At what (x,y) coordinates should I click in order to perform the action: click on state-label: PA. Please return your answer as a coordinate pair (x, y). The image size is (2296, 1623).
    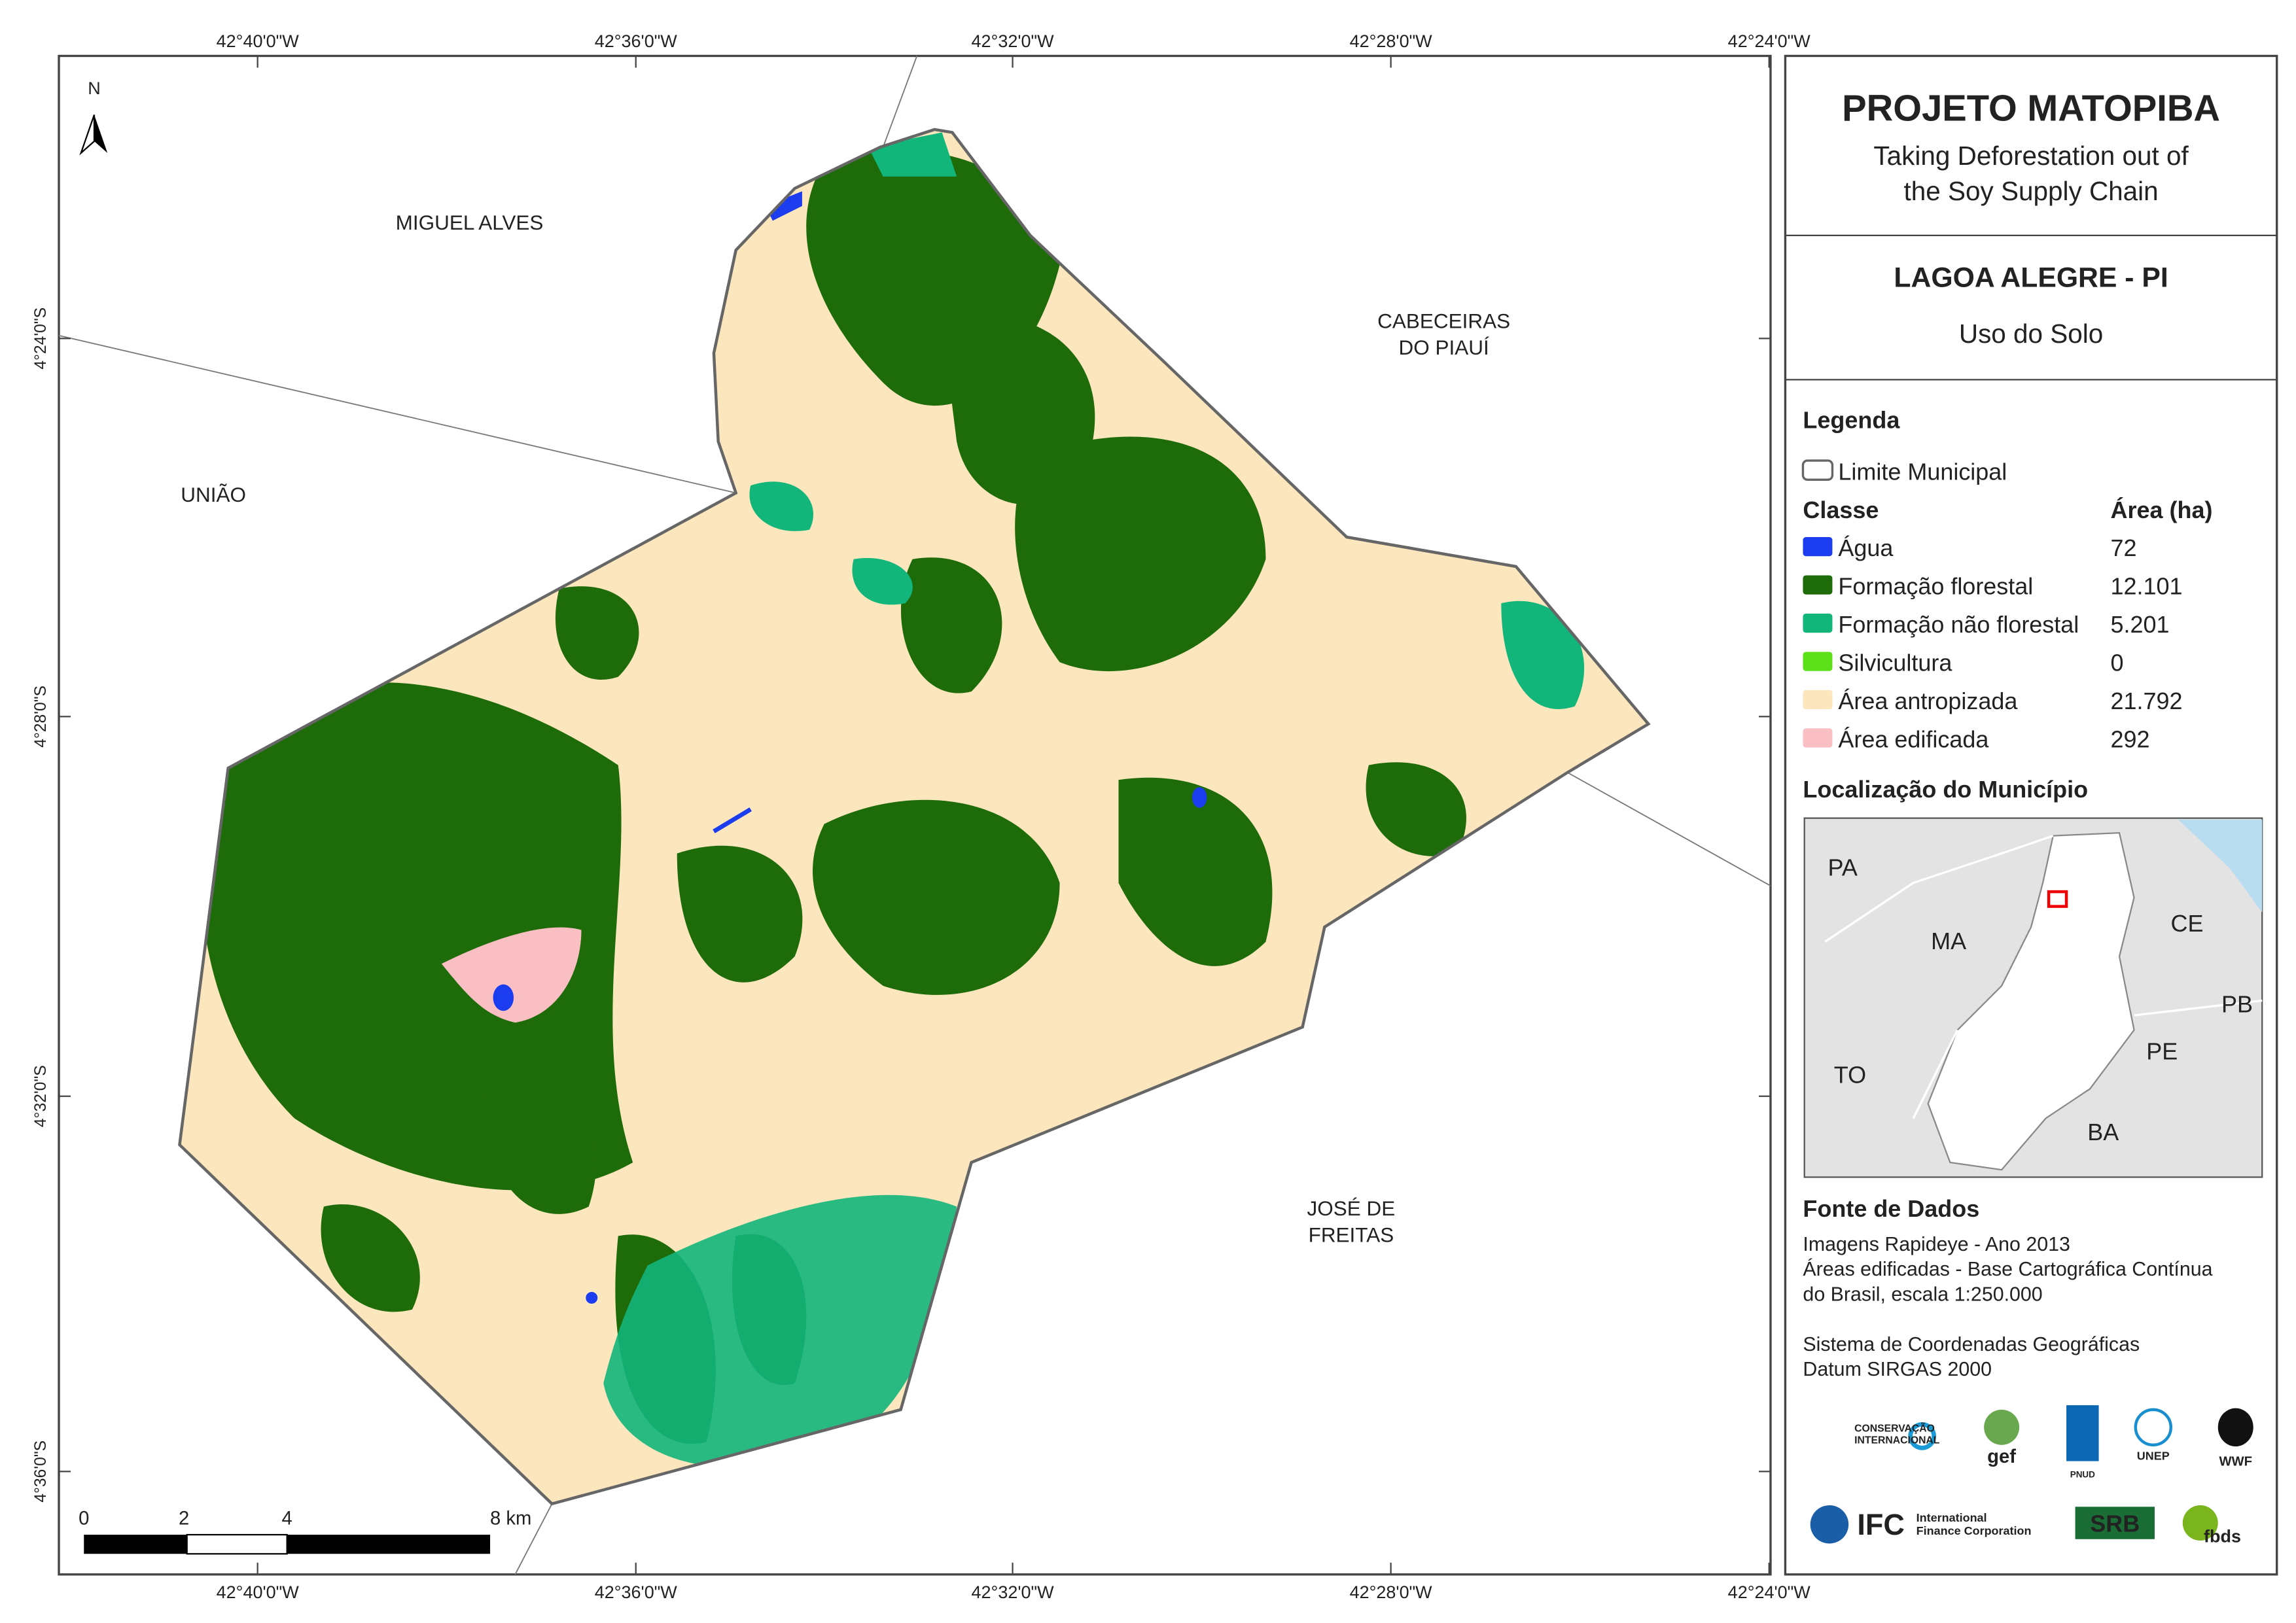
    Looking at the image, I should click on (1843, 868).